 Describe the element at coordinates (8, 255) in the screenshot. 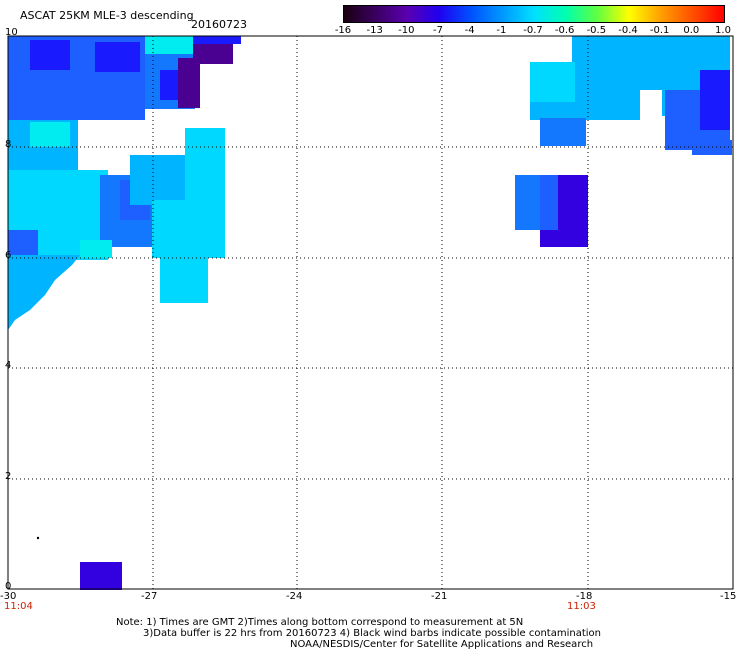

I see `y-tick-label: 6` at that location.